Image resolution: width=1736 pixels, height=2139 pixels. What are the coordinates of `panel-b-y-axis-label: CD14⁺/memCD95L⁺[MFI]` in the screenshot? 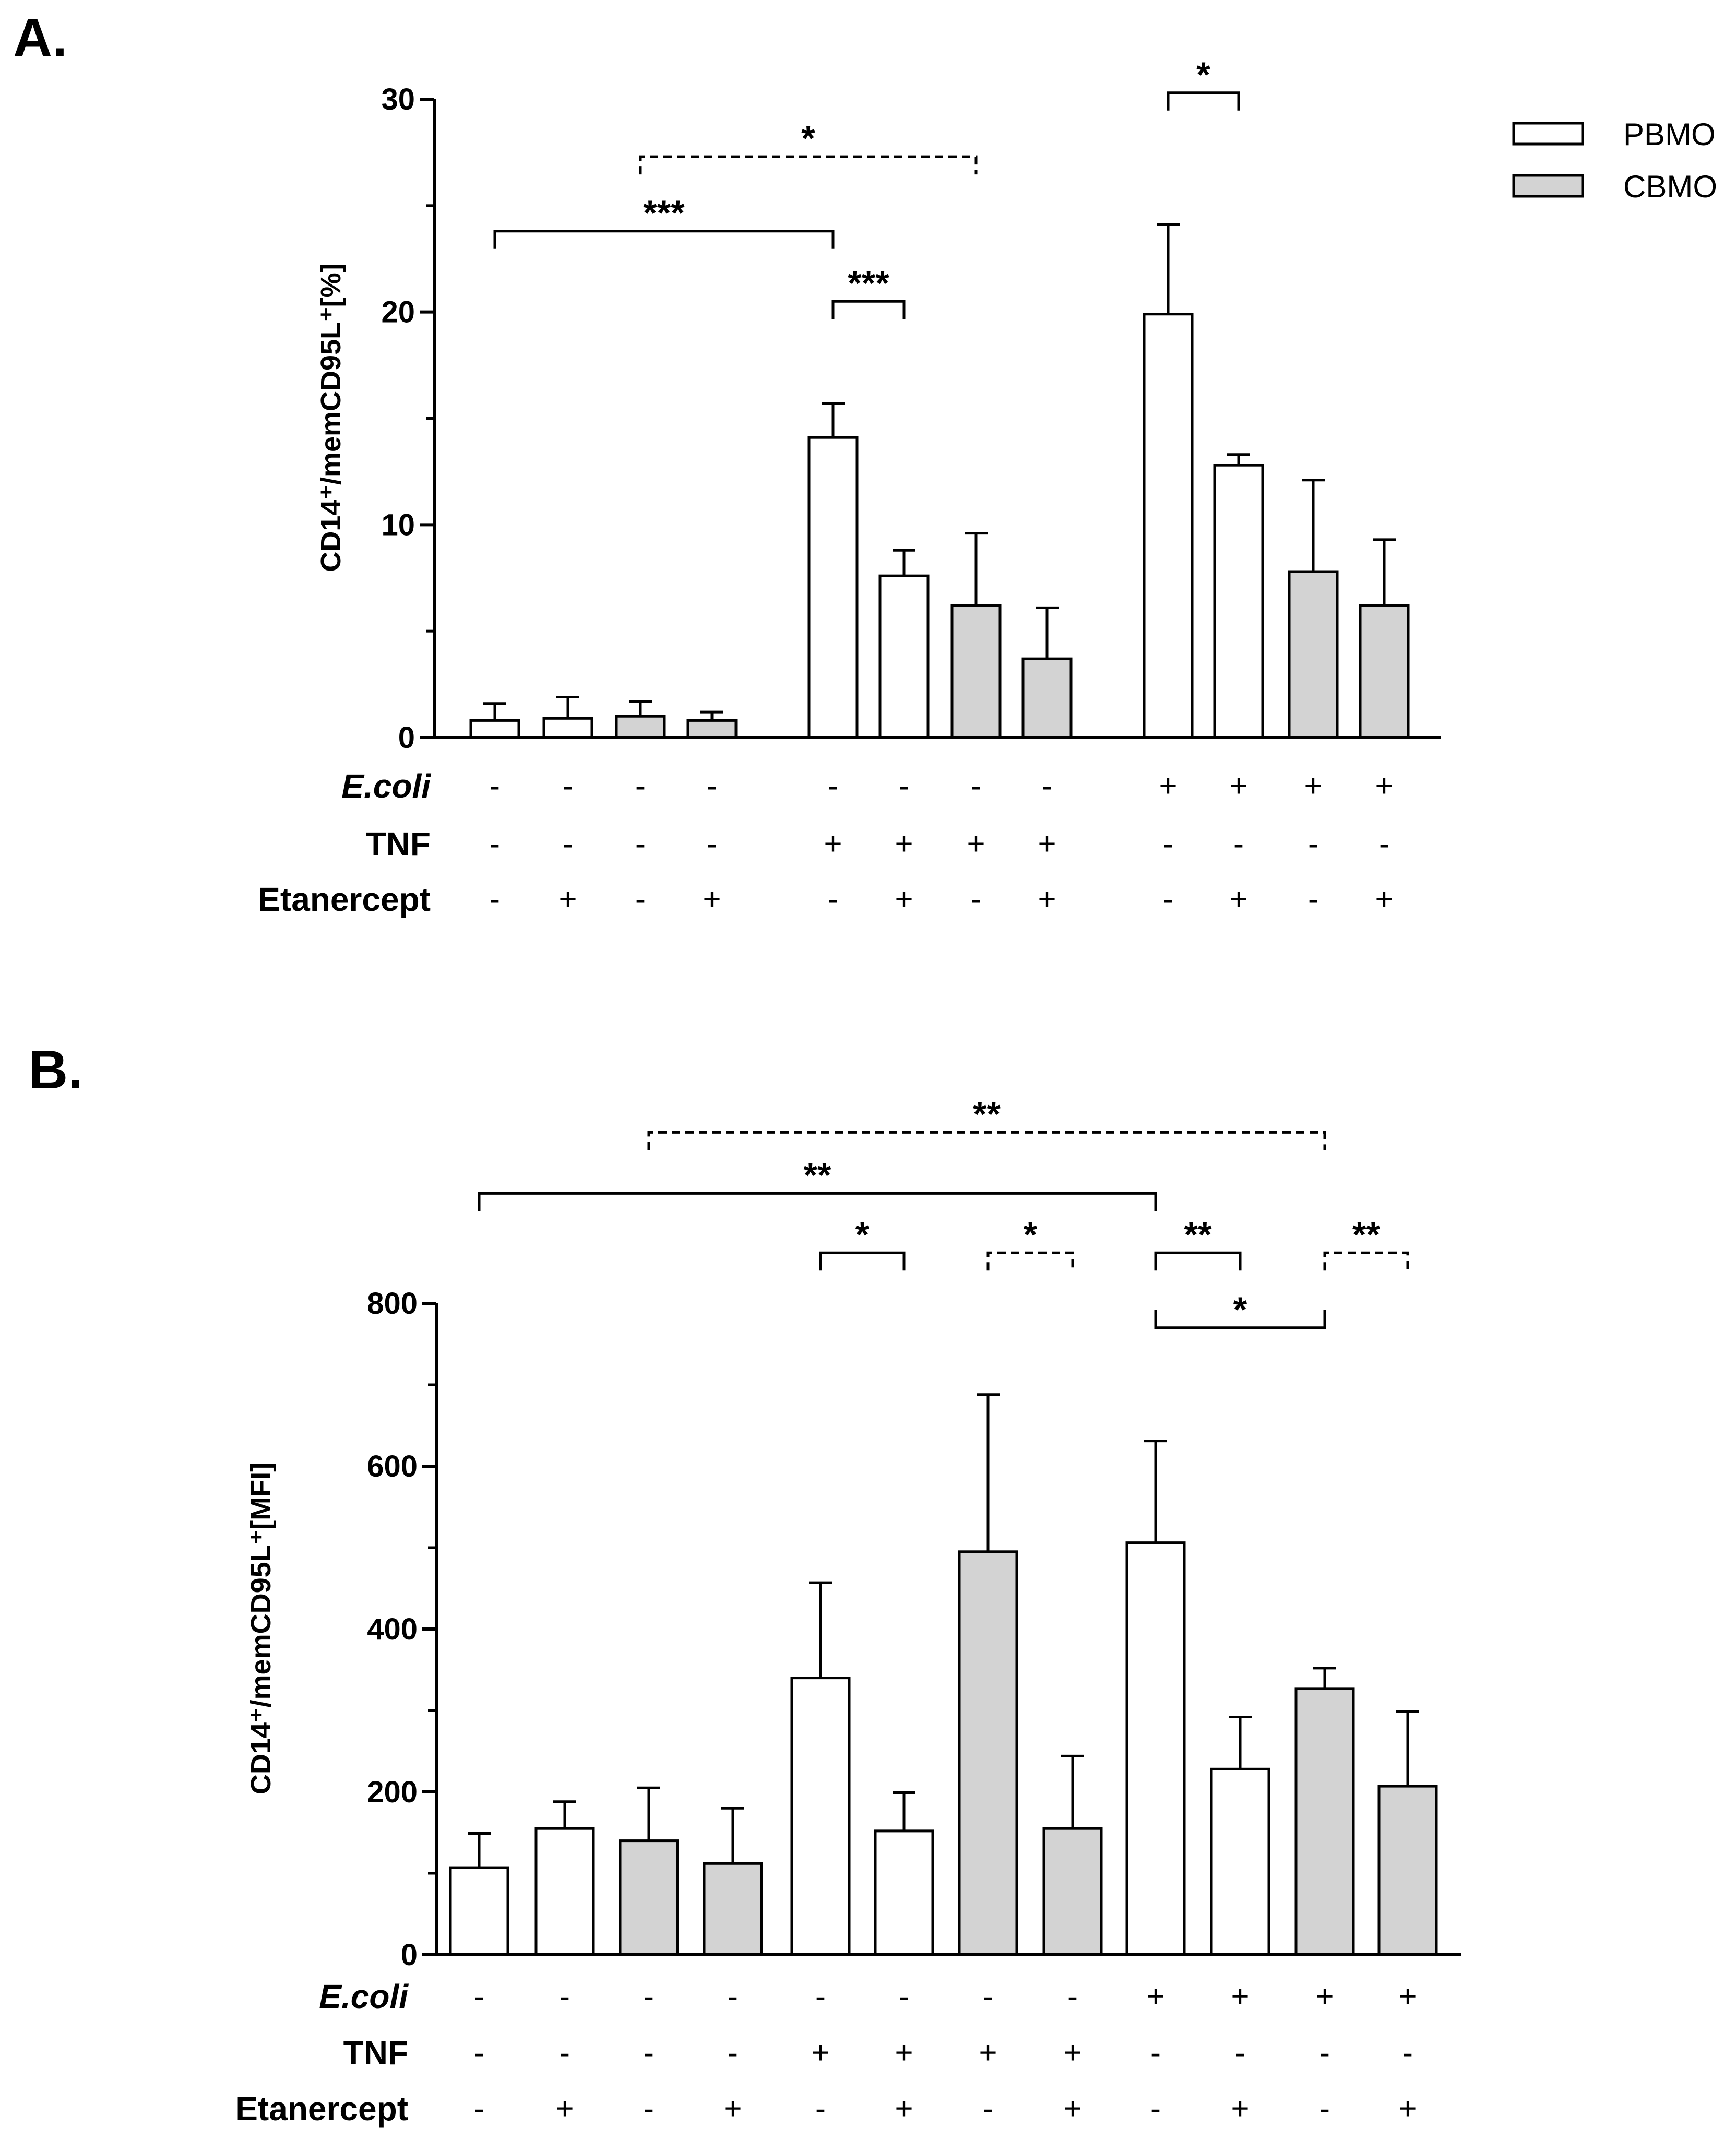 It's located at (261, 1629).